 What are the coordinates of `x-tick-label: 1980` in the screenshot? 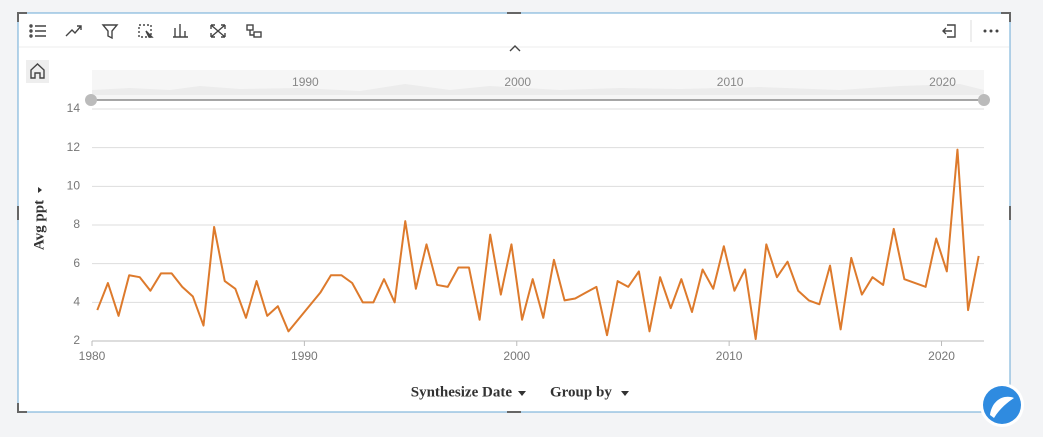 It's located at (92, 356).